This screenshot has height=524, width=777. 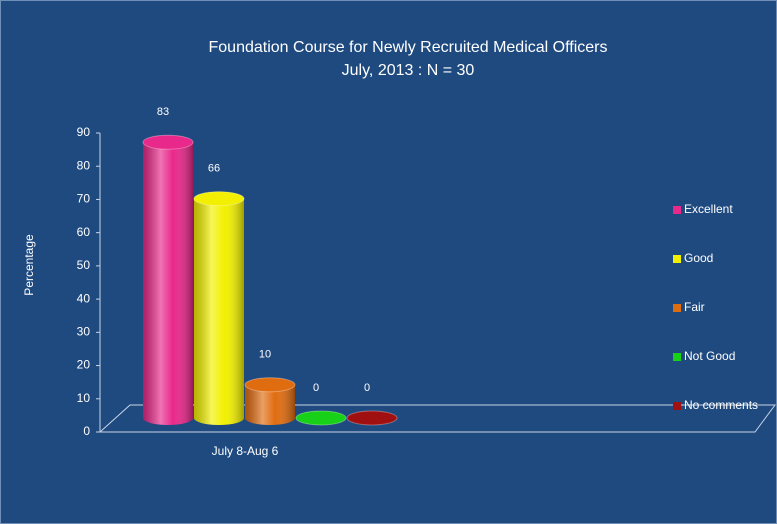 What do you see at coordinates (708, 209) in the screenshot?
I see `legend-label: Excellent` at bounding box center [708, 209].